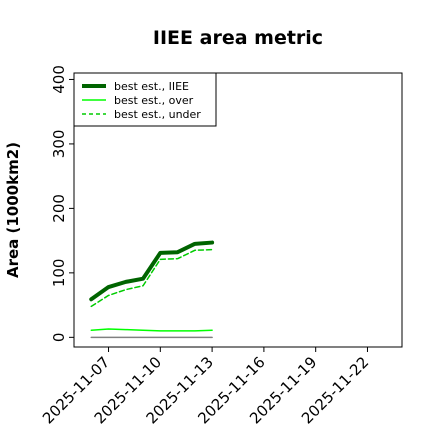 The image size is (440, 440). What do you see at coordinates (13, 210) in the screenshot?
I see `y-axis-label: Area (1000km2)` at bounding box center [13, 210].